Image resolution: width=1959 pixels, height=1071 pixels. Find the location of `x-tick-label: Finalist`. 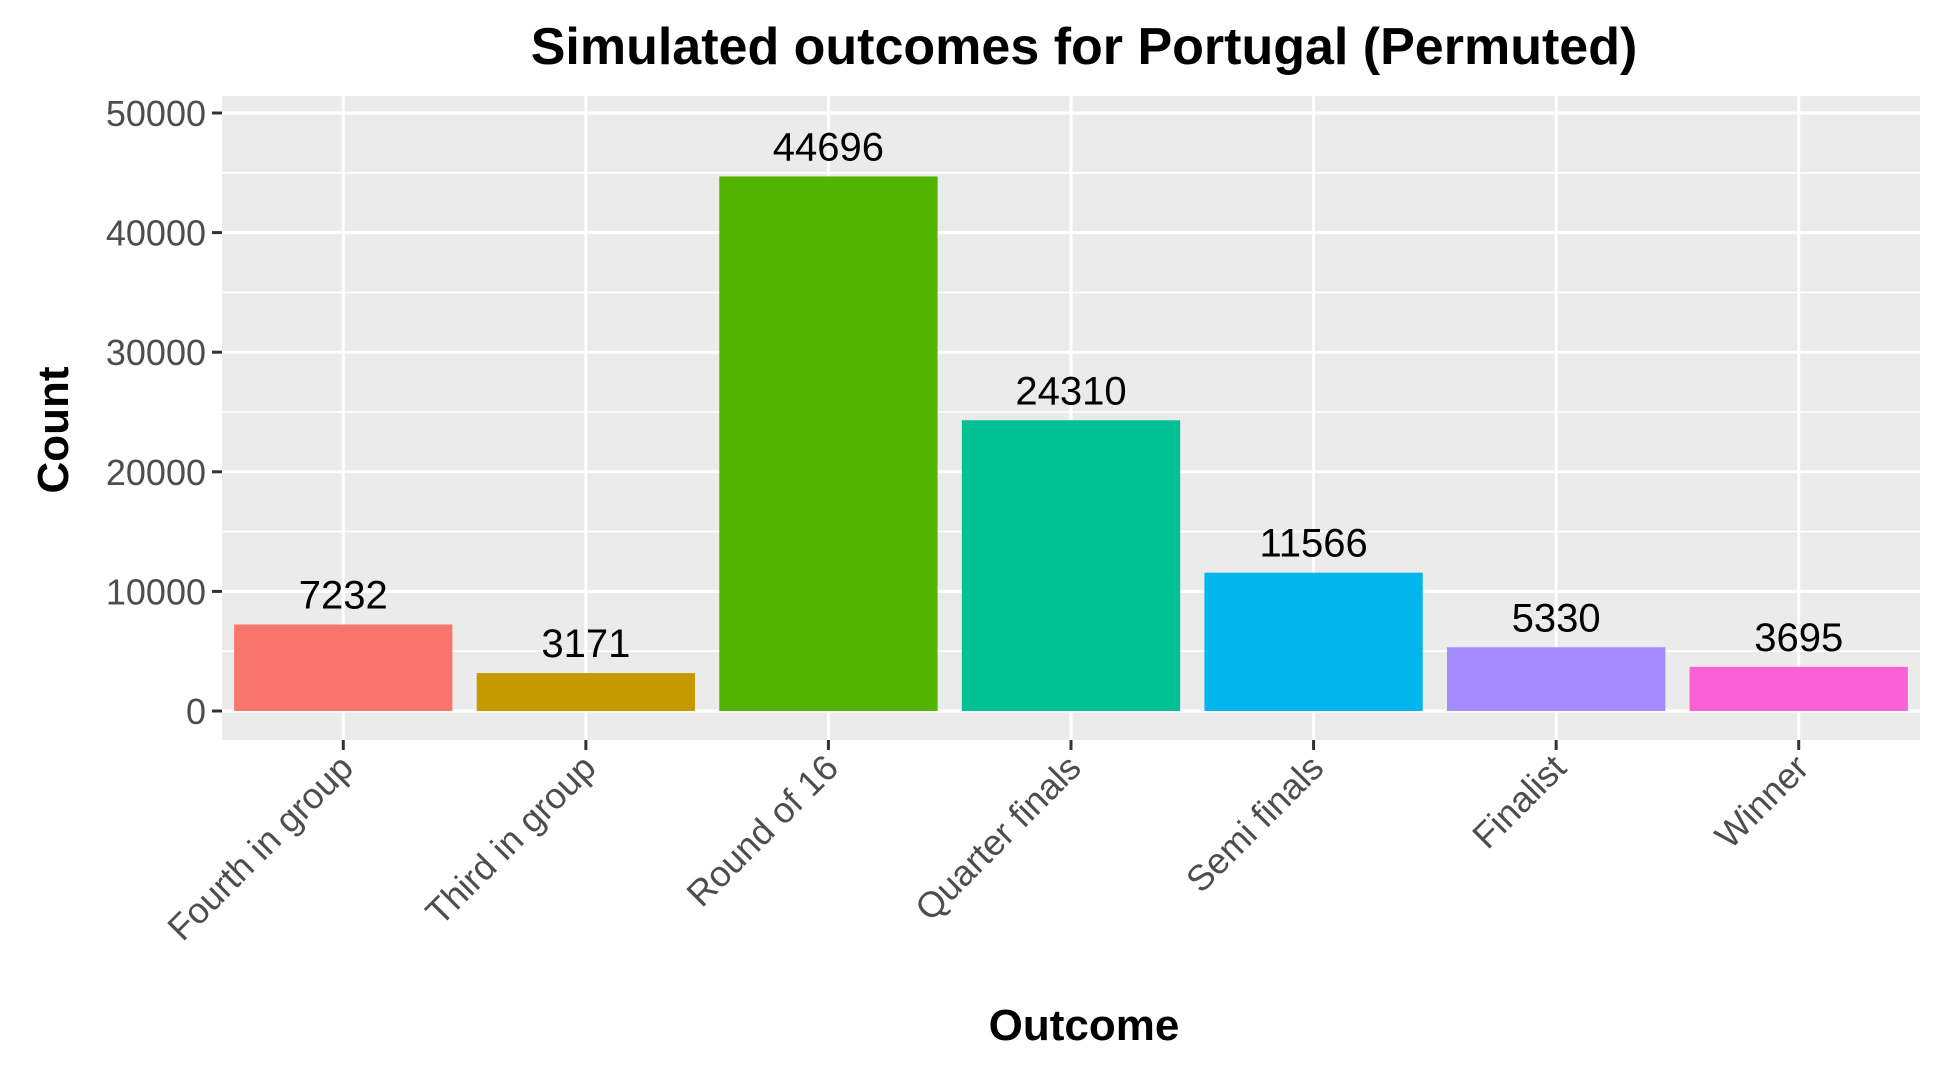

x-tick-label: Finalist is located at coordinates (1519, 802).